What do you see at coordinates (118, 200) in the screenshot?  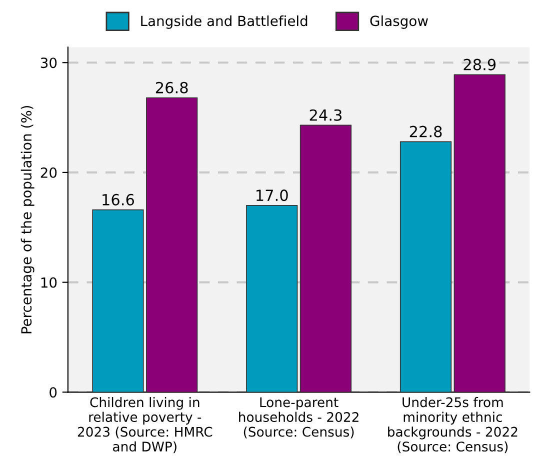 I see `data-label: 16.6` at bounding box center [118, 200].